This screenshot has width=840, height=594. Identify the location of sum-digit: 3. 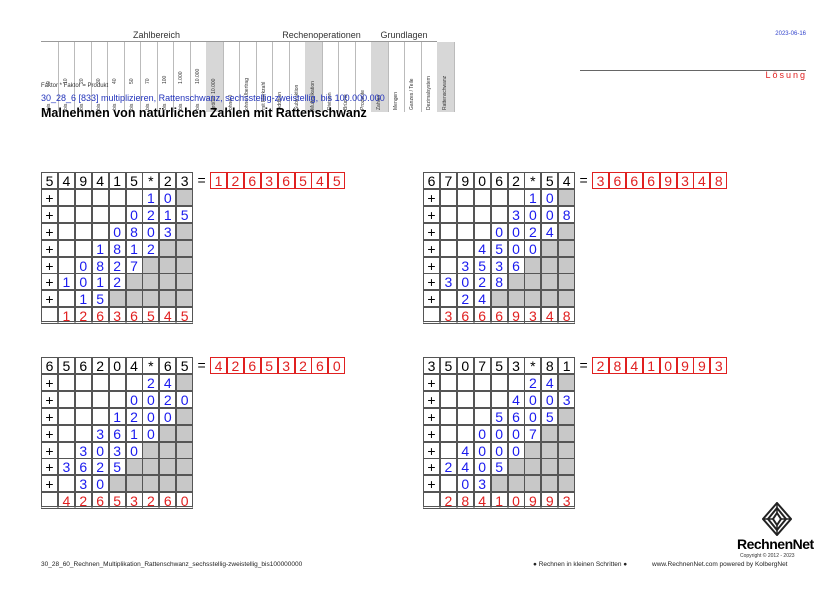
(567, 501).